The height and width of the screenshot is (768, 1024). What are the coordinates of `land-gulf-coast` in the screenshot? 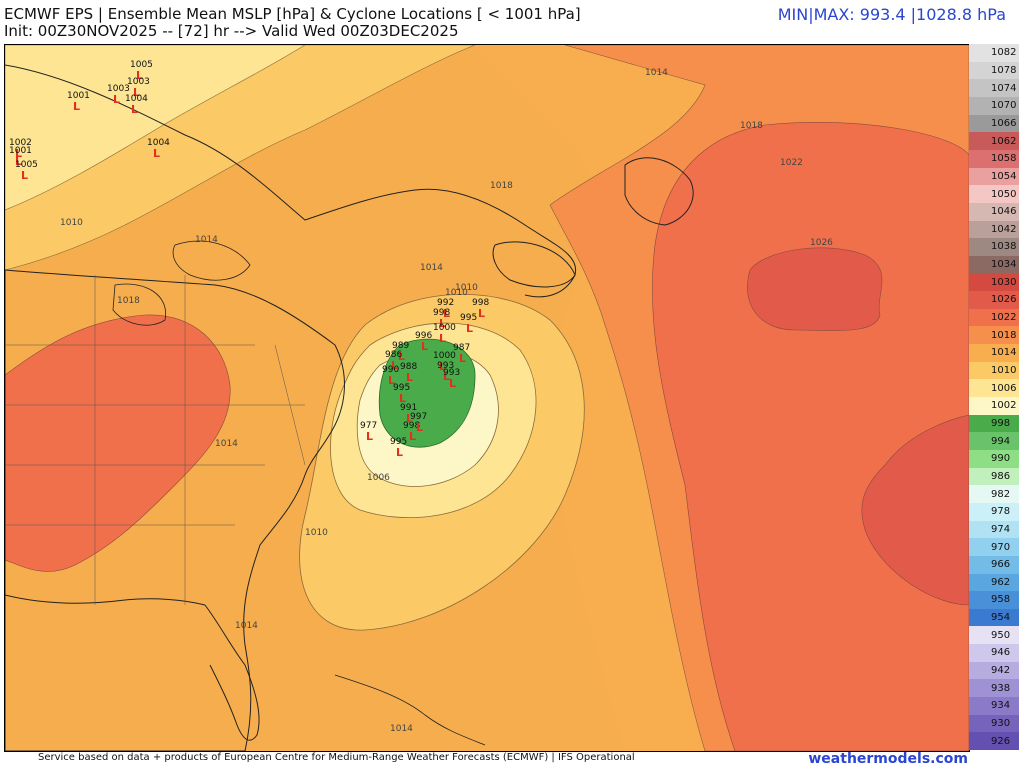 It's located at (105, 600).